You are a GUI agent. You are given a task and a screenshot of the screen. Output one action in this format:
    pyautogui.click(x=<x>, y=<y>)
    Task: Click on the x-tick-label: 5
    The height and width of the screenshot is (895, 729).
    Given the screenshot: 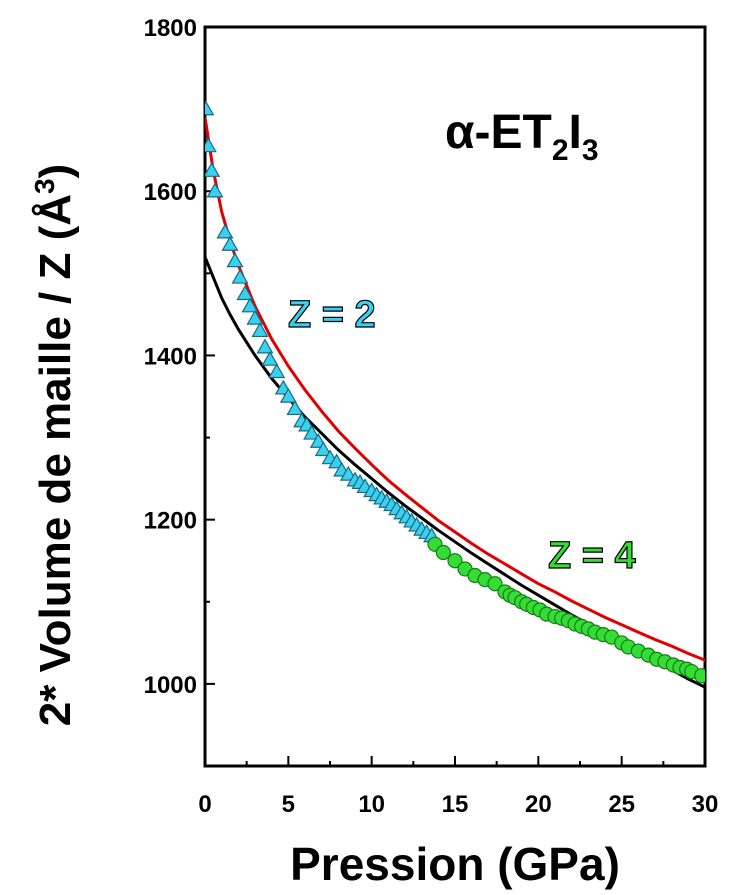 What is the action you would take?
    pyautogui.click(x=288, y=804)
    